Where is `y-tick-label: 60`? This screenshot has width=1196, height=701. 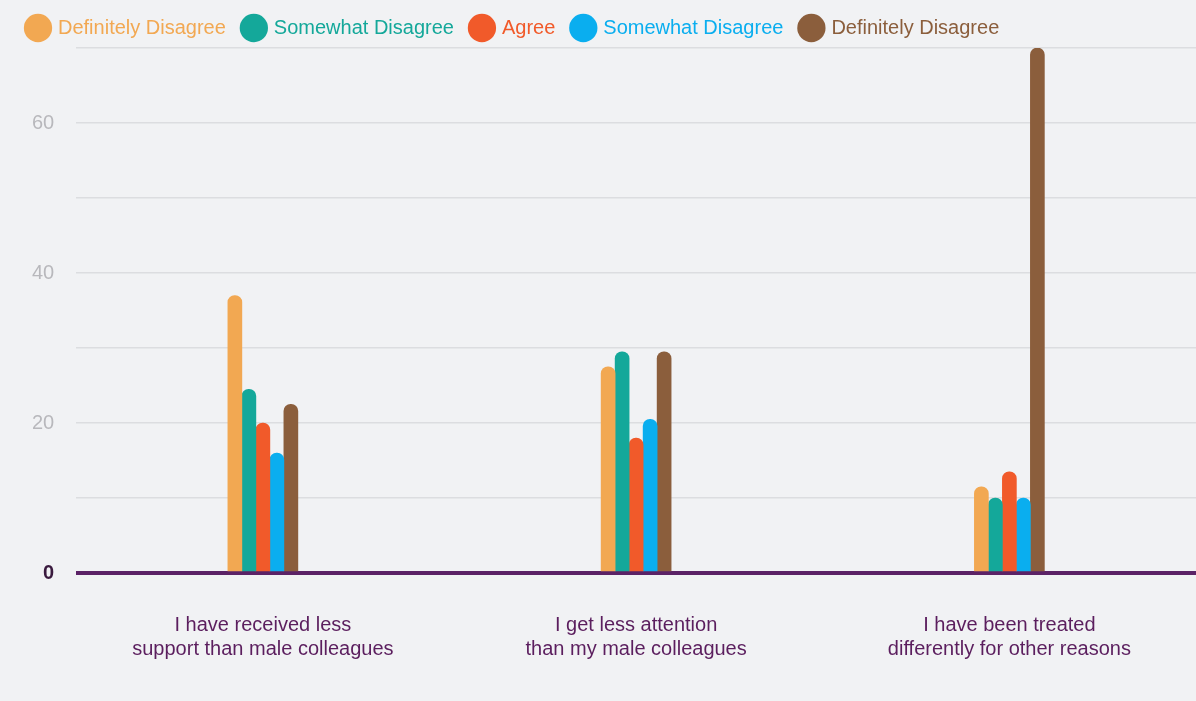 y-tick-label: 60 is located at coordinates (43, 121).